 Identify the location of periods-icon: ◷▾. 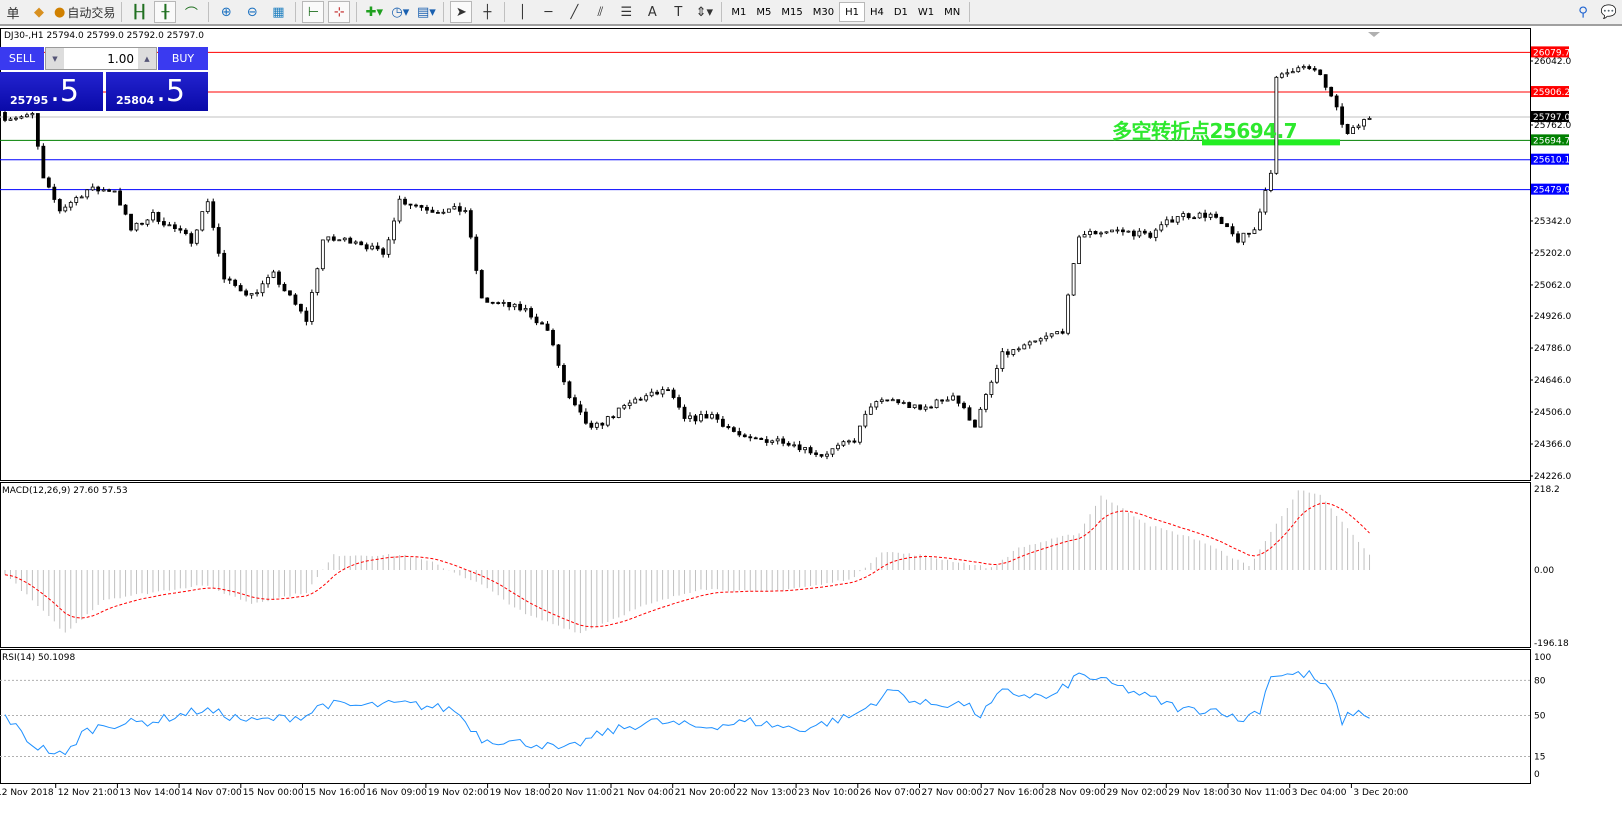
(400, 12).